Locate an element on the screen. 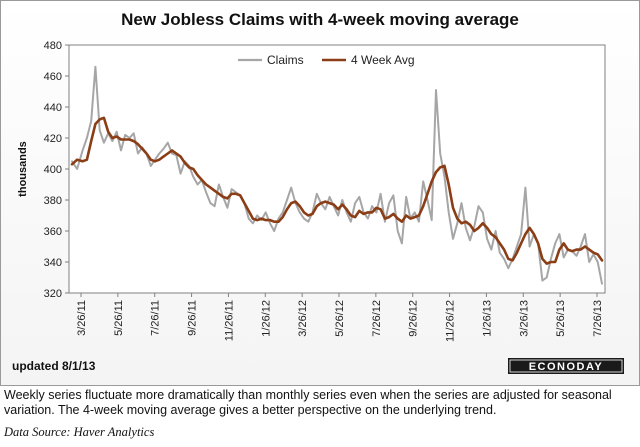  x-tick-label: 9/26/11 is located at coordinates (193, 318).